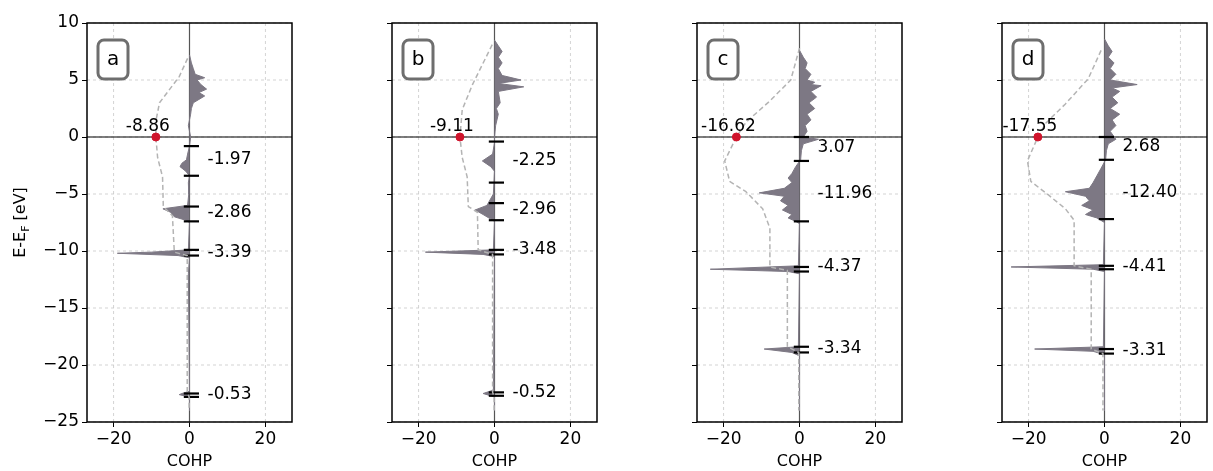 This screenshot has height=471, width=1213. What do you see at coordinates (534, 159) in the screenshot?
I see `annotation: -2.25` at bounding box center [534, 159].